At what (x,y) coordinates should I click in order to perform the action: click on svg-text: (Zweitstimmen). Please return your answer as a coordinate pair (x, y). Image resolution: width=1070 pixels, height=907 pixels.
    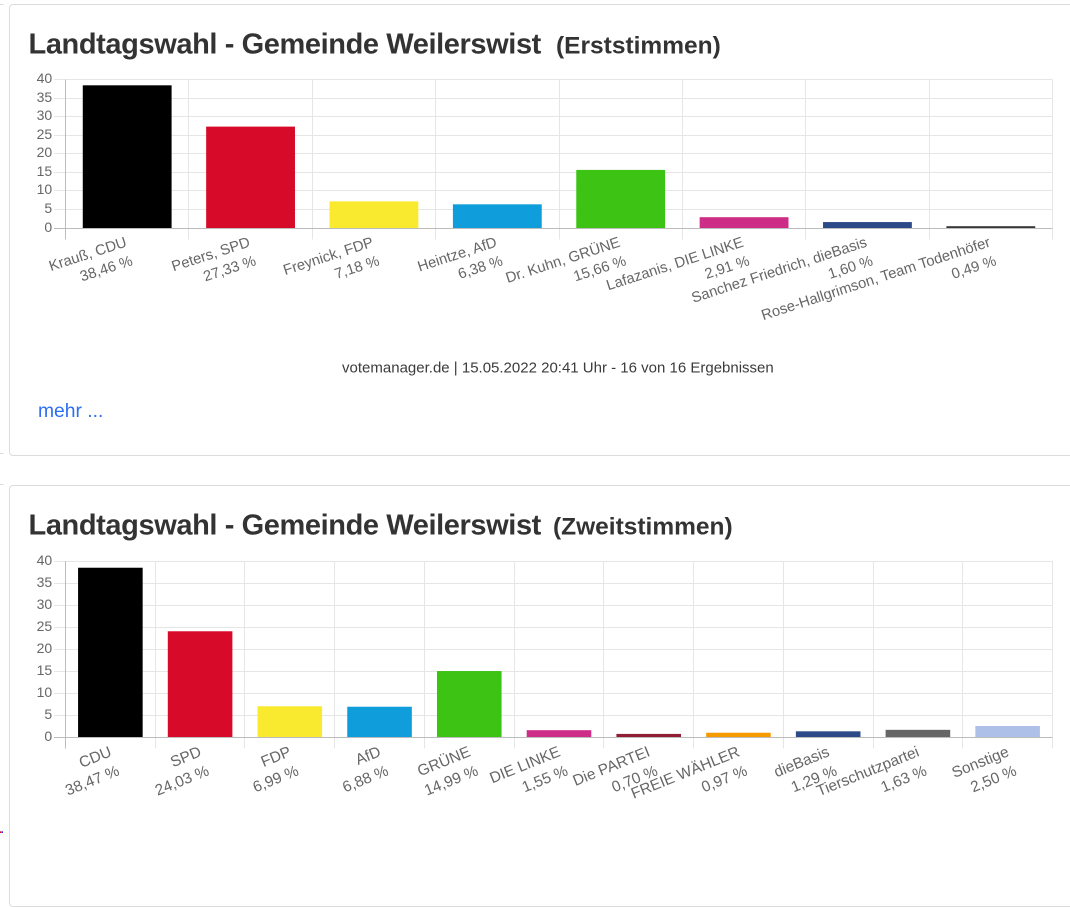
    Looking at the image, I should click on (643, 526).